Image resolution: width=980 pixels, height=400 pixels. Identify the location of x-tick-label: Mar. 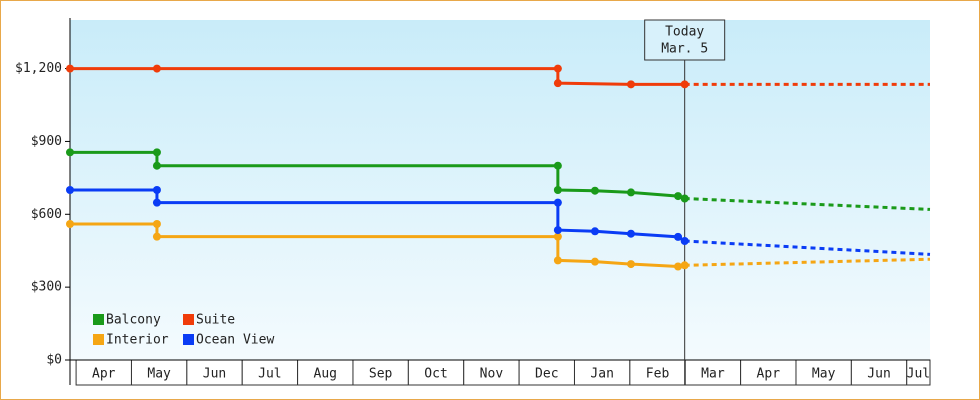
(713, 374).